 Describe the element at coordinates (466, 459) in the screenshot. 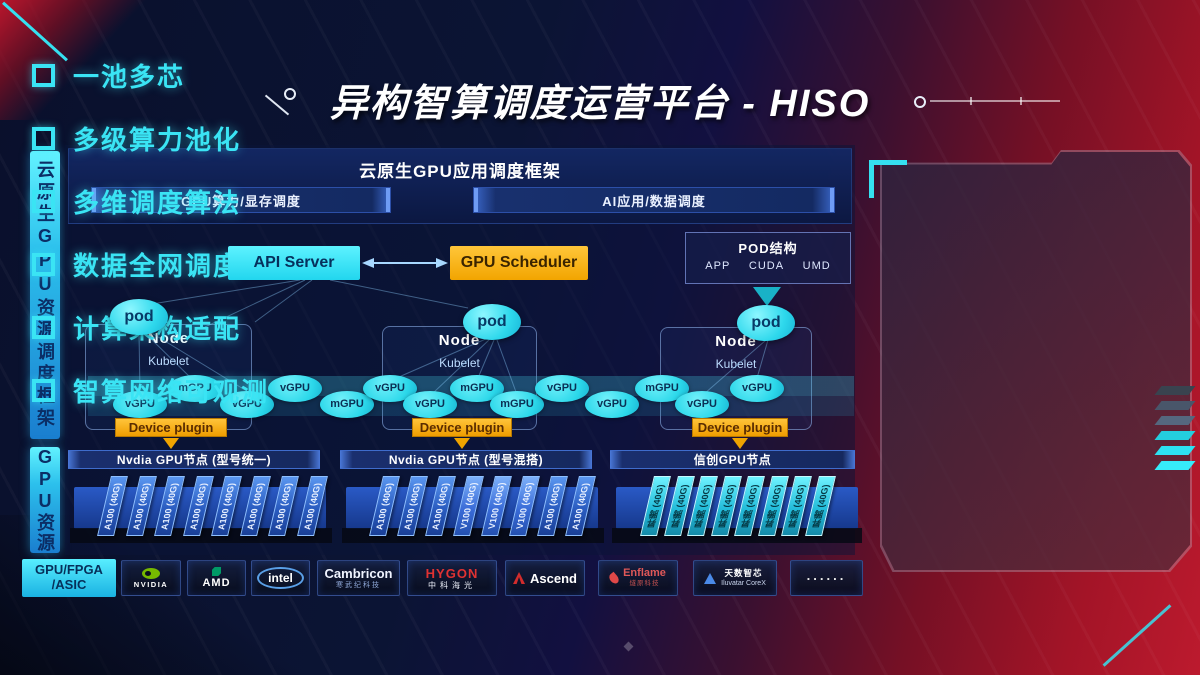

I see `gpu-group-header-2: Nvdia GPU节点 (型号混搭)` at that location.